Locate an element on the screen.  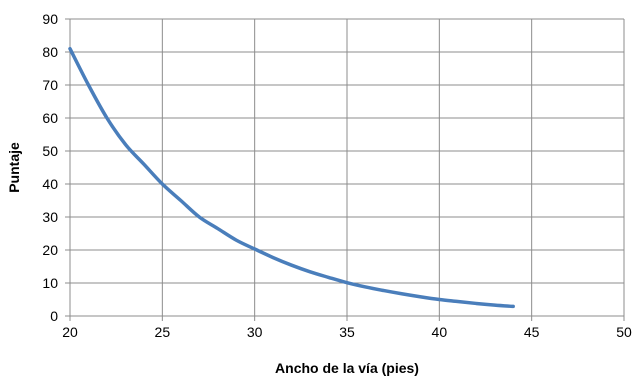
y-tick-label-70: 70 is located at coordinates (50, 85).